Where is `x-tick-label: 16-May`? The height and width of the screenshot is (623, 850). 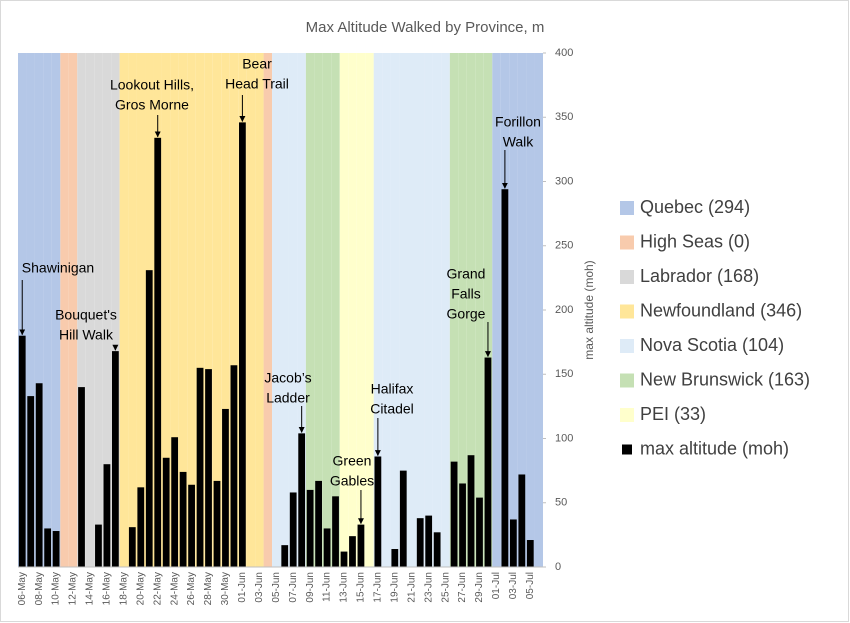
x-tick-label: 16-May is located at coordinates (107, 588).